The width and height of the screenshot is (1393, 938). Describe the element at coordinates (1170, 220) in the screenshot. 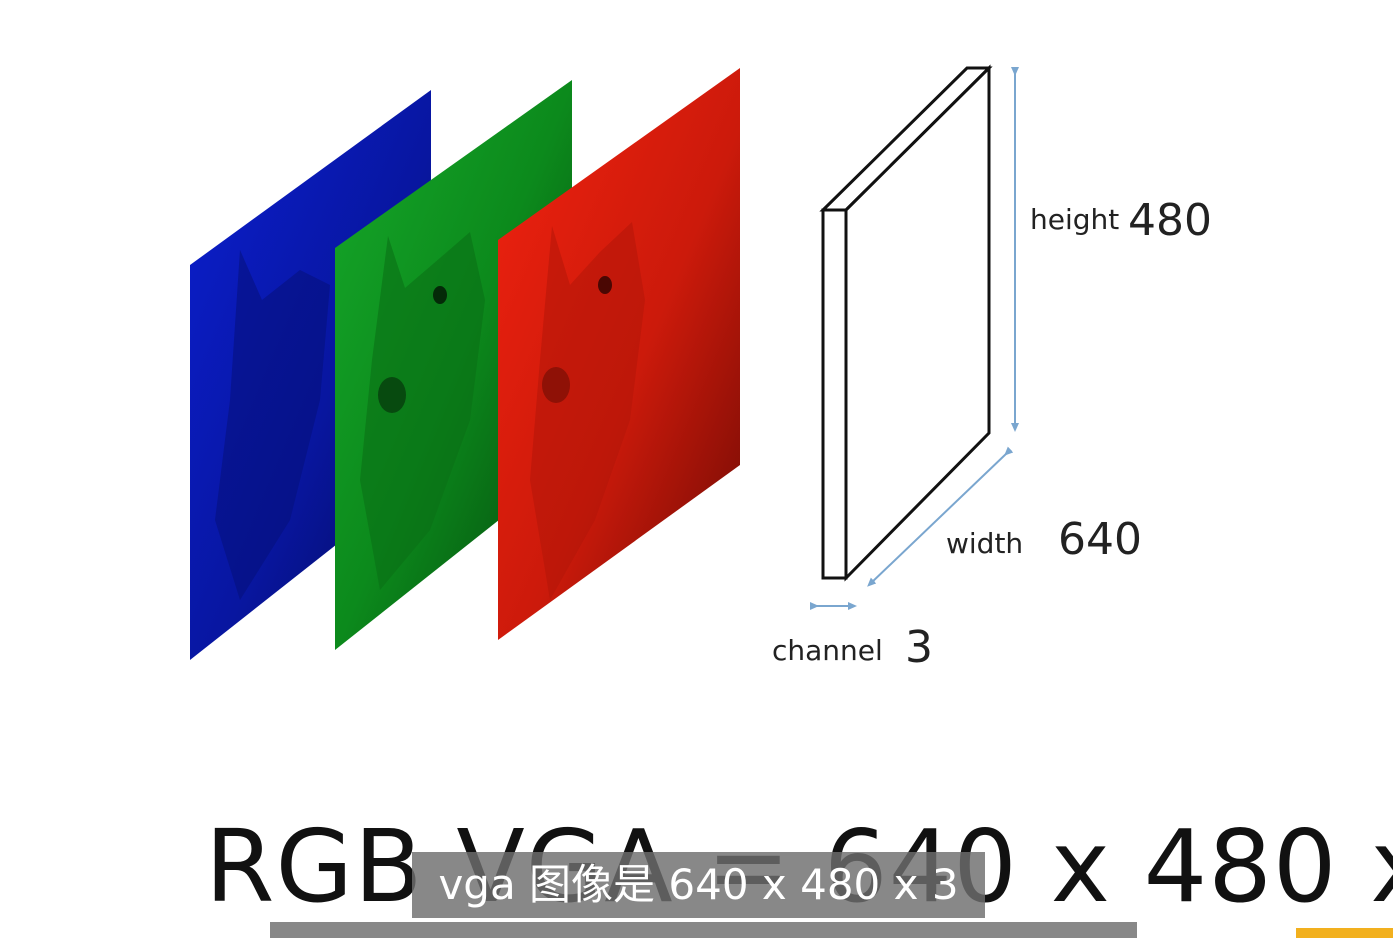

I see `height-value: 480` at that location.